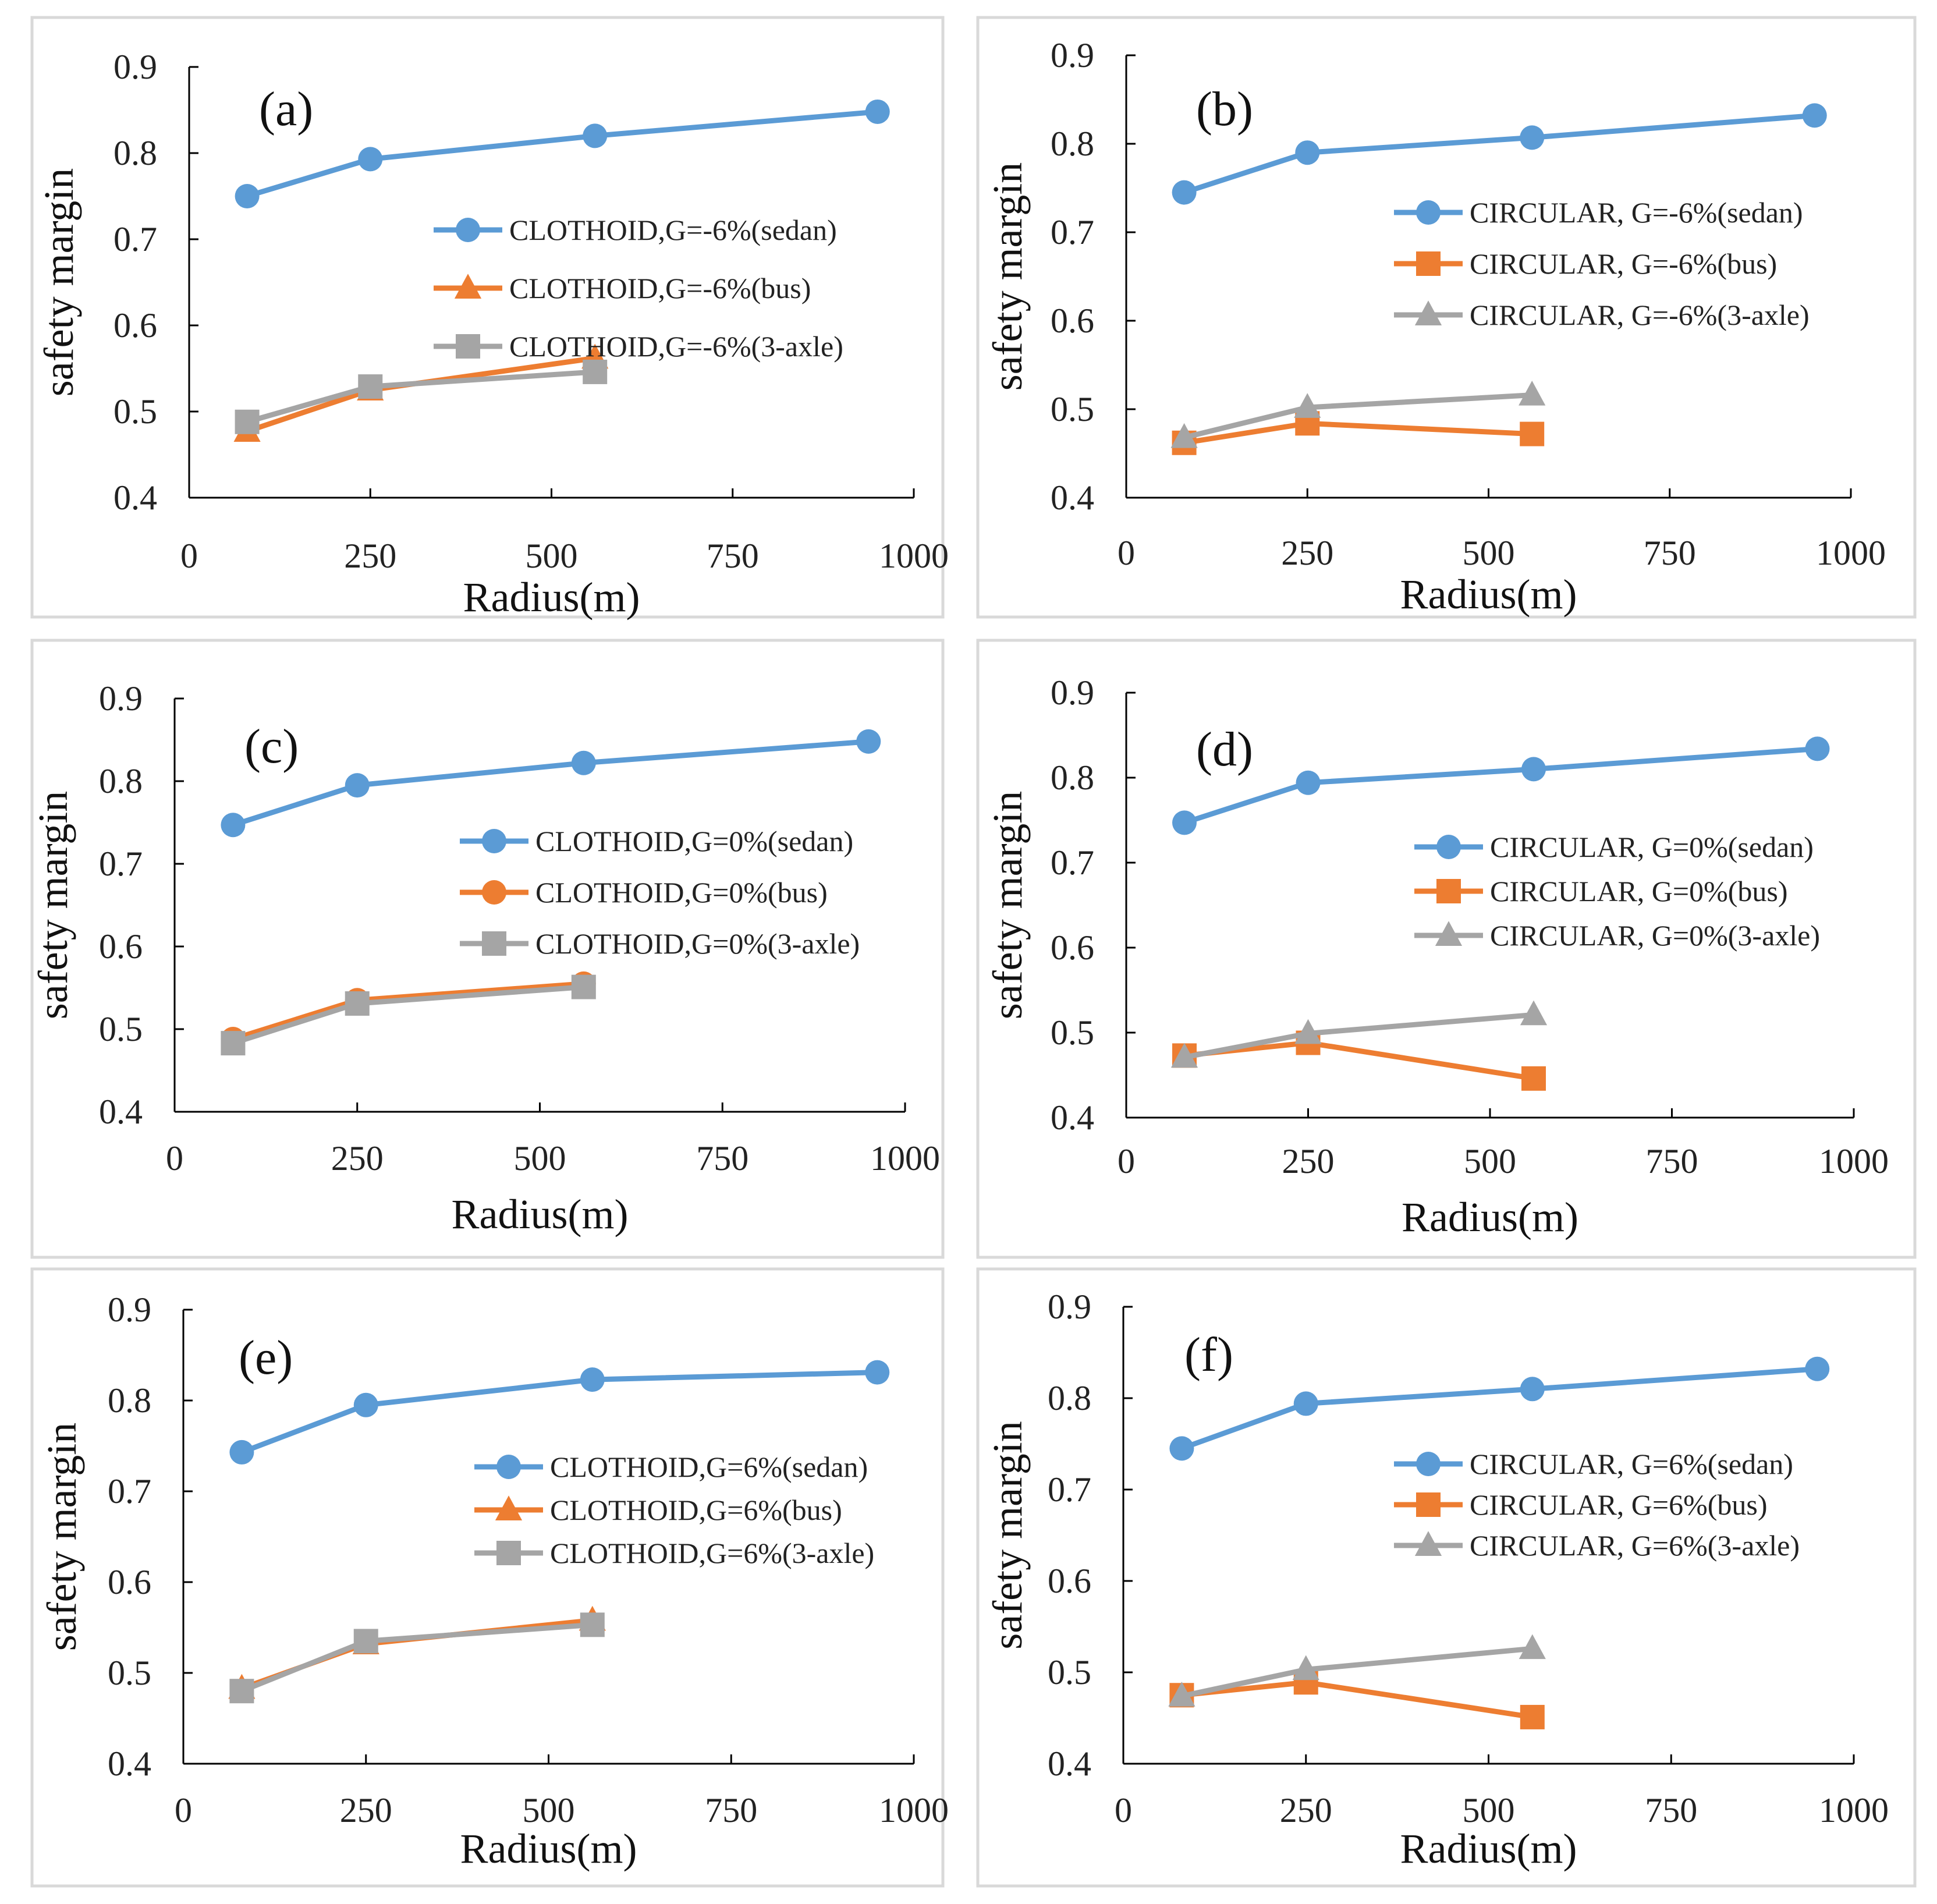 Image resolution: width=1937 pixels, height=1904 pixels. Describe the element at coordinates (1619, 1504) in the screenshot. I see `legend-label-bus: CIRCULAR, G=6%(bus)` at that location.